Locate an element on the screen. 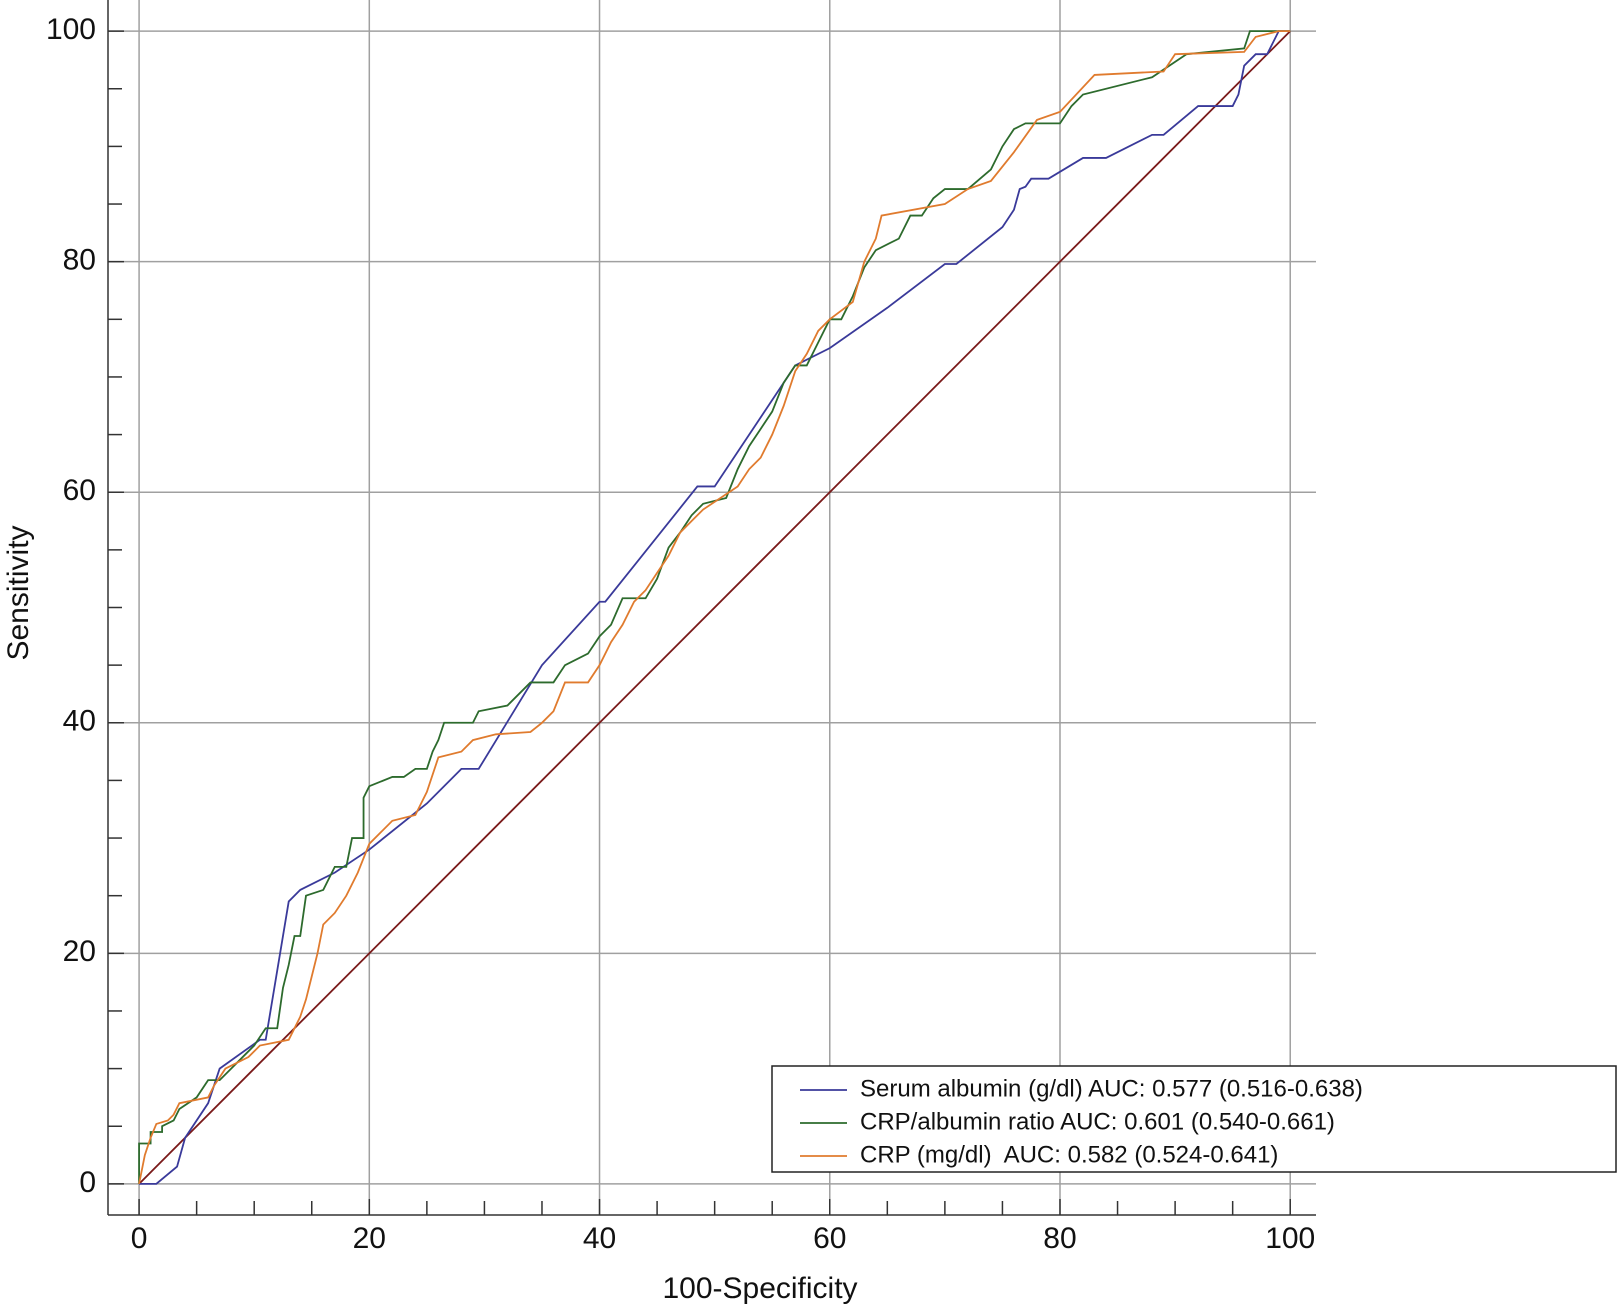 The image size is (1618, 1310). x-tick-label: 40 is located at coordinates (599, 1238).